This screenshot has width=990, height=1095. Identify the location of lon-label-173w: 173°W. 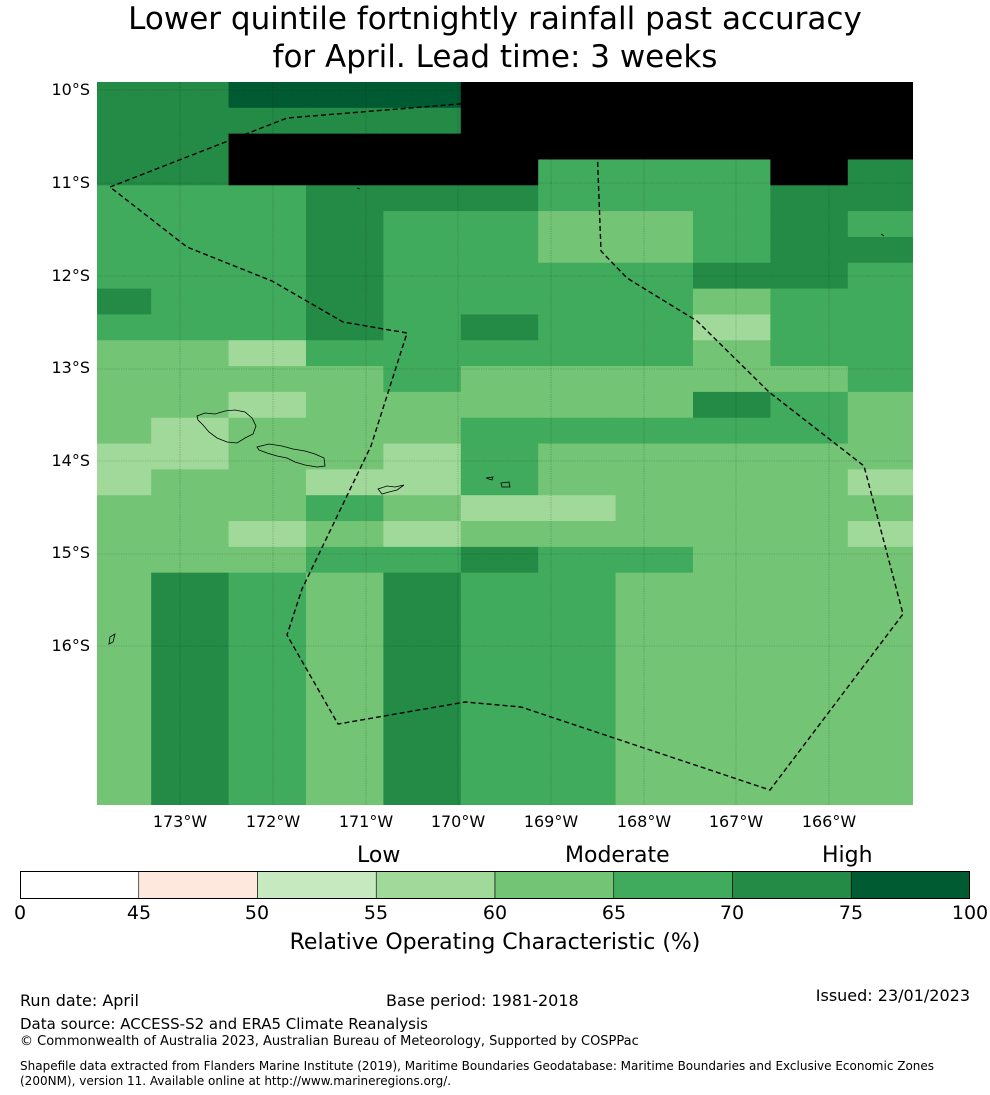
(180, 821).